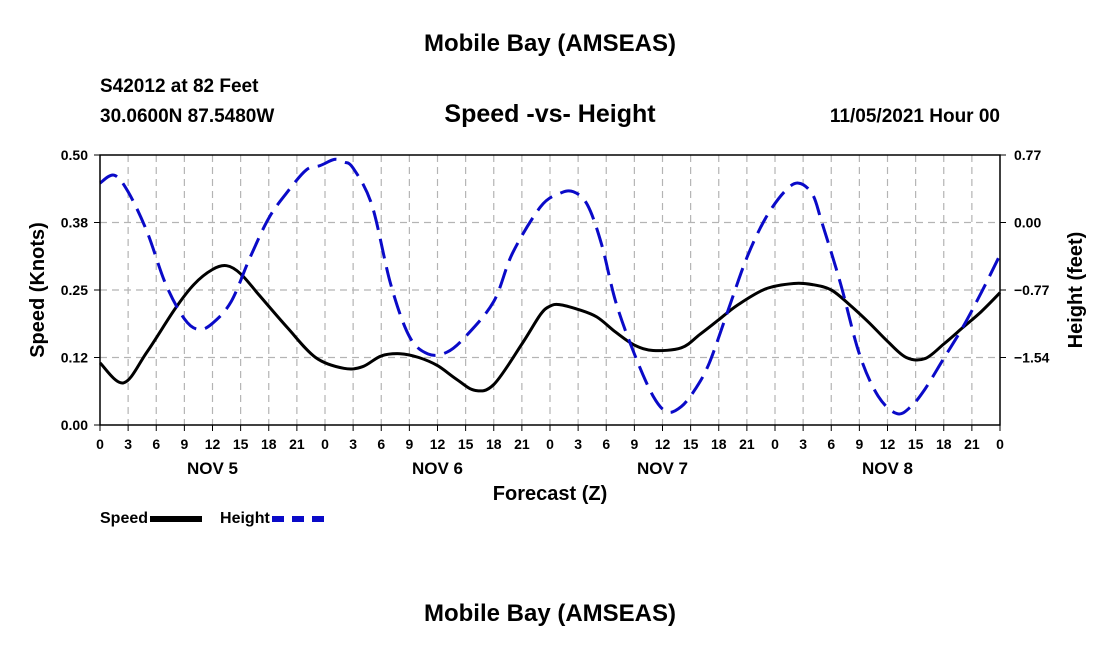 This screenshot has width=1100, height=650. I want to click on y2-tick-label: 0.77, so click(1027, 155).